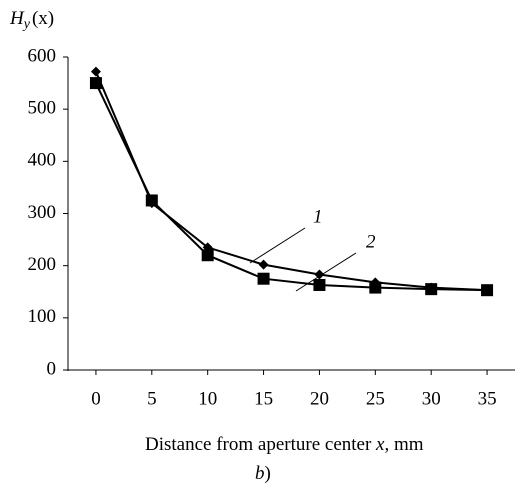 This screenshot has height=488, width=515. What do you see at coordinates (42, 212) in the screenshot?
I see `y-tick-label: 300` at bounding box center [42, 212].